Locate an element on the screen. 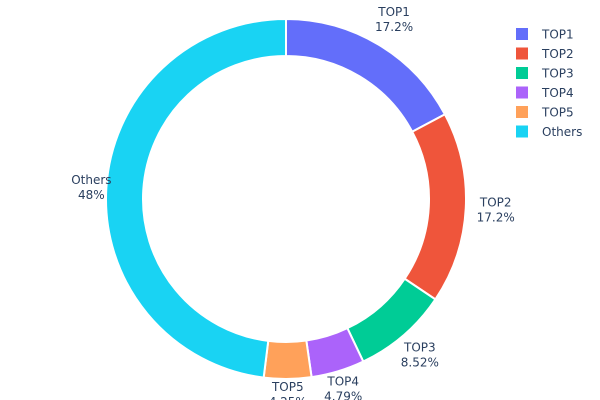  slice-label-value: 48% is located at coordinates (91, 195).